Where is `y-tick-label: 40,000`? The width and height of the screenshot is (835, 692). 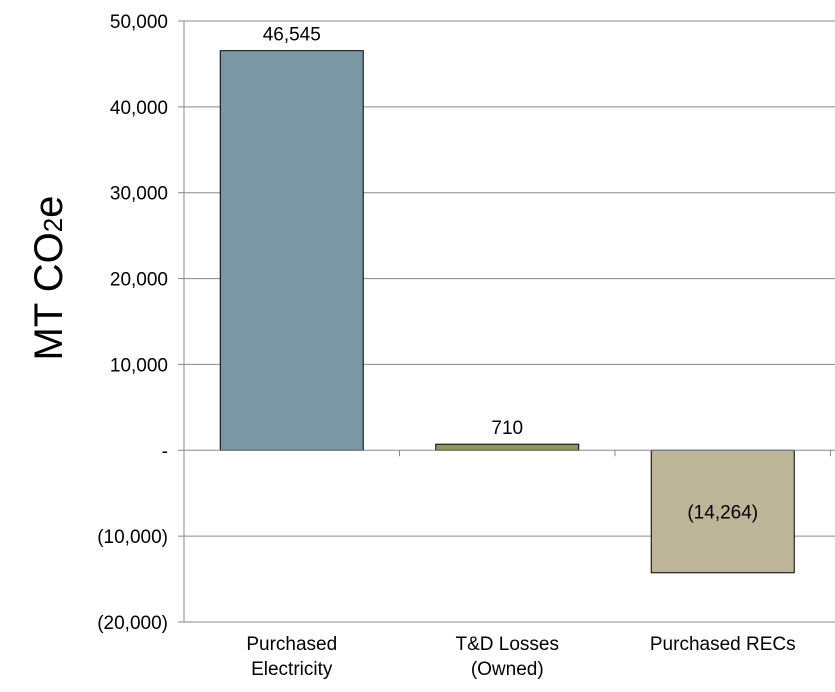
y-tick-label: 40,000 is located at coordinates (139, 108).